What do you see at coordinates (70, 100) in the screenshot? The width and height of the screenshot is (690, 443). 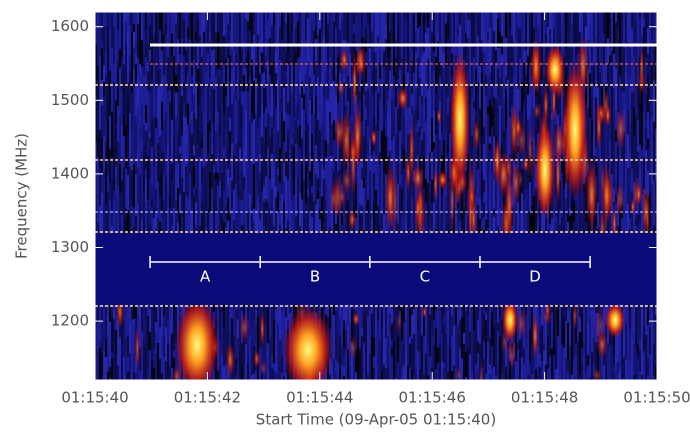 I see `y-tick-label: 1500` at bounding box center [70, 100].